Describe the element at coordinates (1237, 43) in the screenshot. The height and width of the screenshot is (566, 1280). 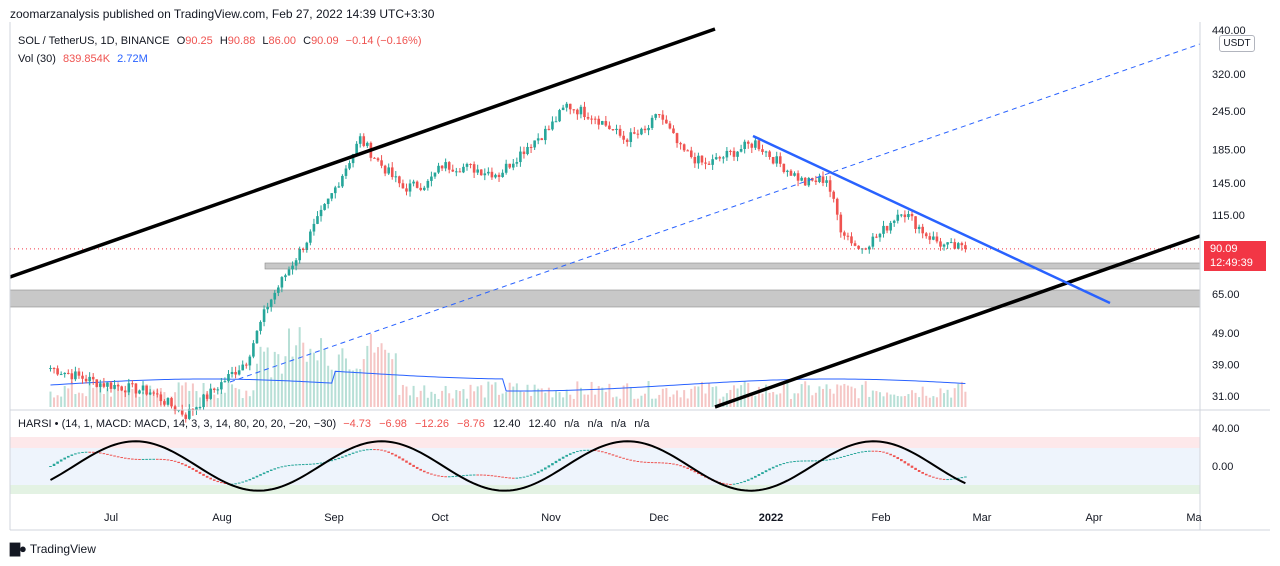
I see `currency-button: USDT` at that location.